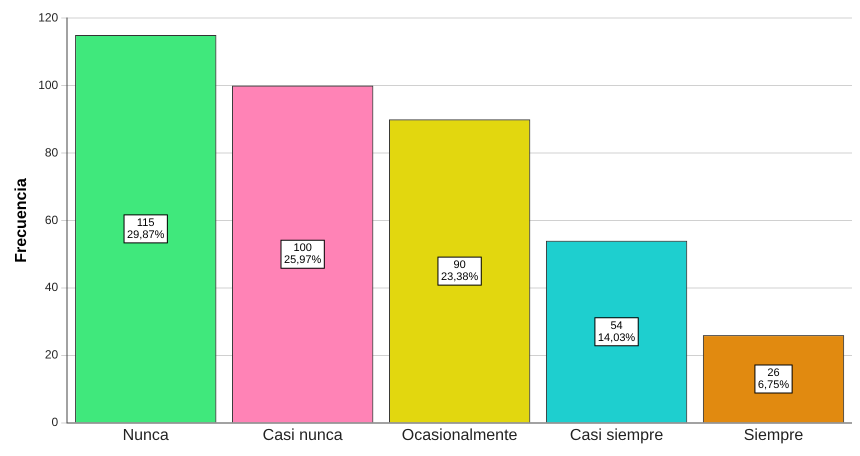 The width and height of the screenshot is (860, 456). I want to click on y-axis-title: Frecuencia, so click(21, 220).